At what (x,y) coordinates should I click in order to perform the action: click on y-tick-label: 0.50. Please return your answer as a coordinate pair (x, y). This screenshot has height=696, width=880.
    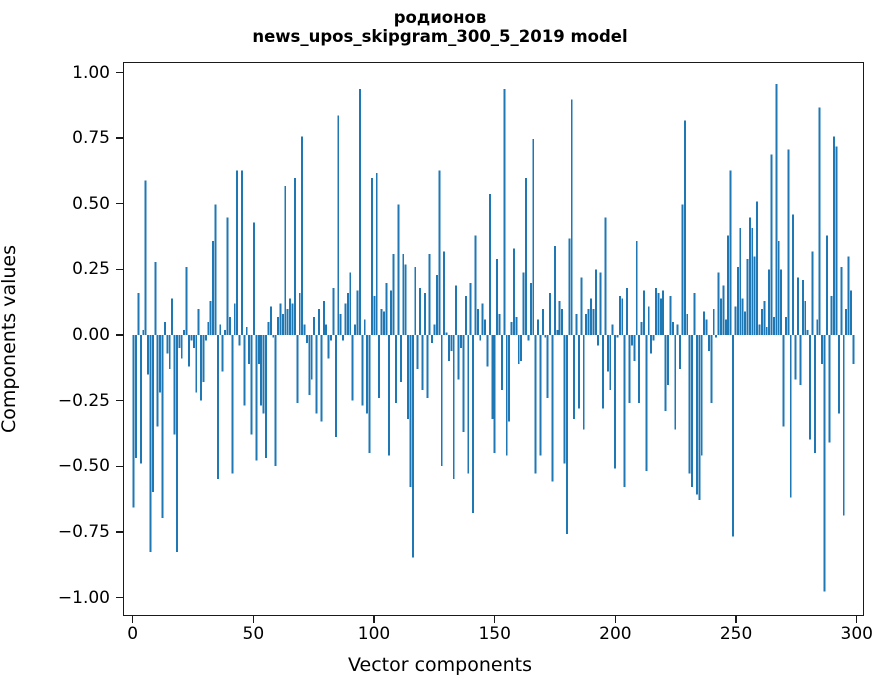
    Looking at the image, I should click on (91, 203).